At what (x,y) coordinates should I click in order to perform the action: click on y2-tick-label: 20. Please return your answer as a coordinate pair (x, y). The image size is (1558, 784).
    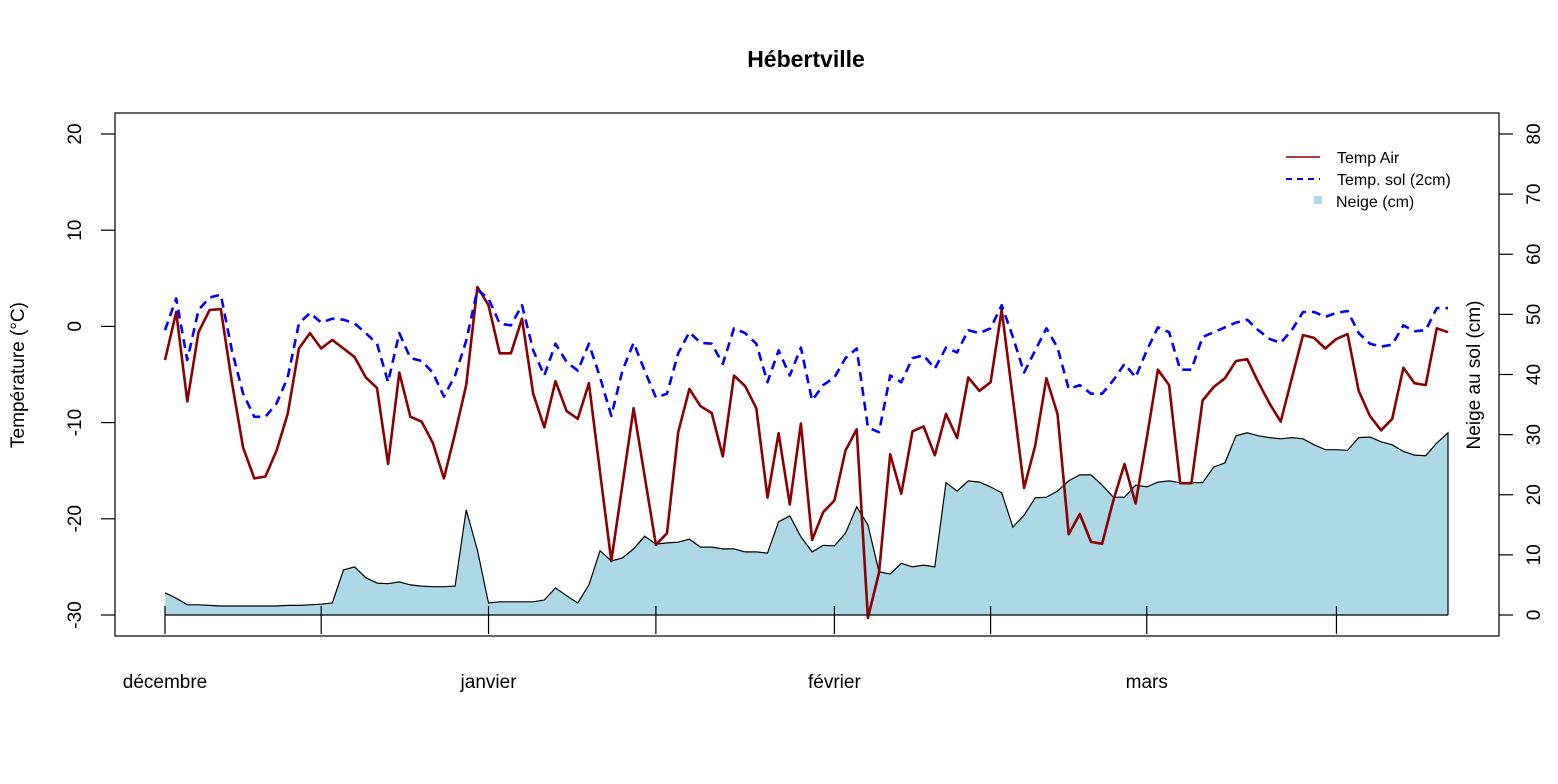
    Looking at the image, I should click on (1534, 494).